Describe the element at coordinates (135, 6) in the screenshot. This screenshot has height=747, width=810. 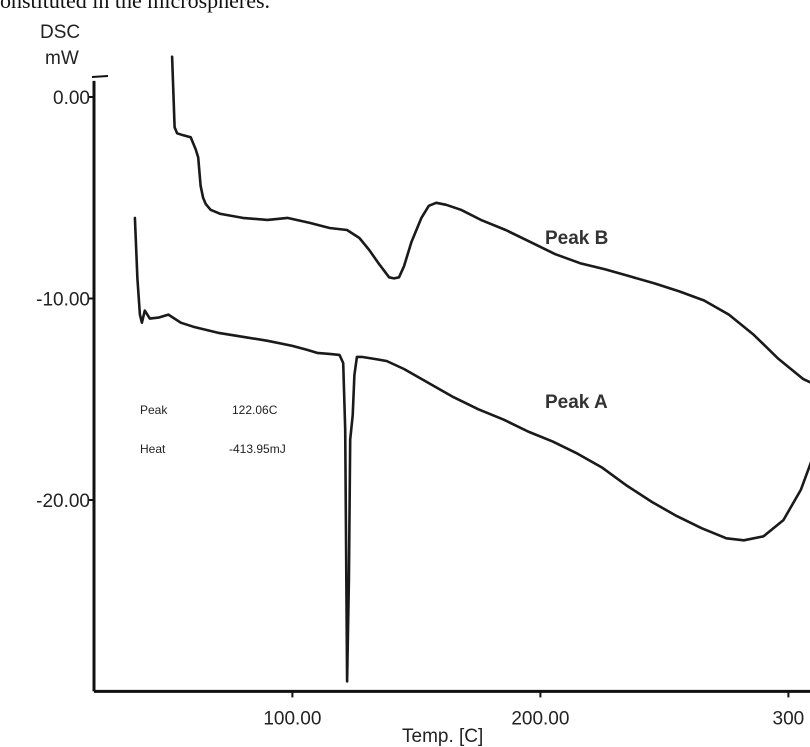
I see `caption-fragment: onstituted in the microspheres.` at that location.